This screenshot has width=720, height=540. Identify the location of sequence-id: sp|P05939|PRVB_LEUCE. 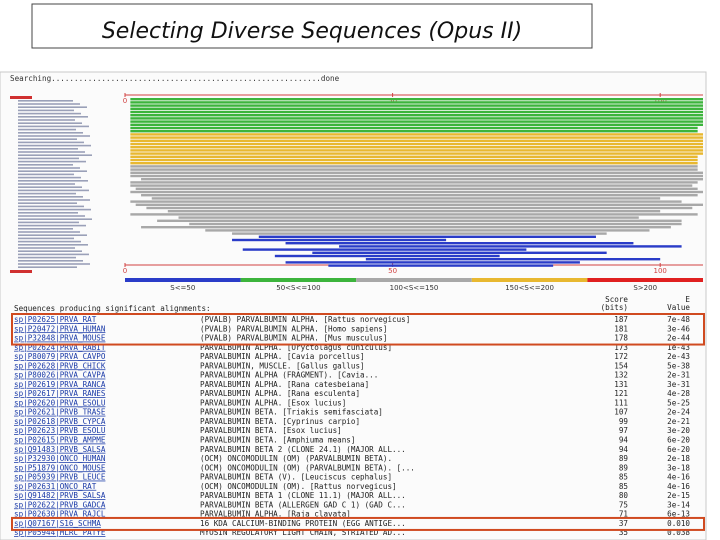
(60, 477).